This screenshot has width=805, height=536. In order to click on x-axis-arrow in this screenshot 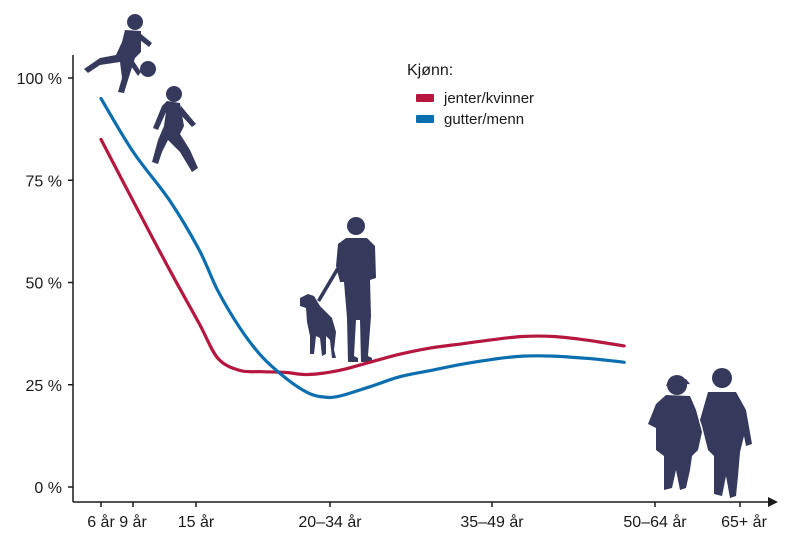, I will do `click(773, 502)`.